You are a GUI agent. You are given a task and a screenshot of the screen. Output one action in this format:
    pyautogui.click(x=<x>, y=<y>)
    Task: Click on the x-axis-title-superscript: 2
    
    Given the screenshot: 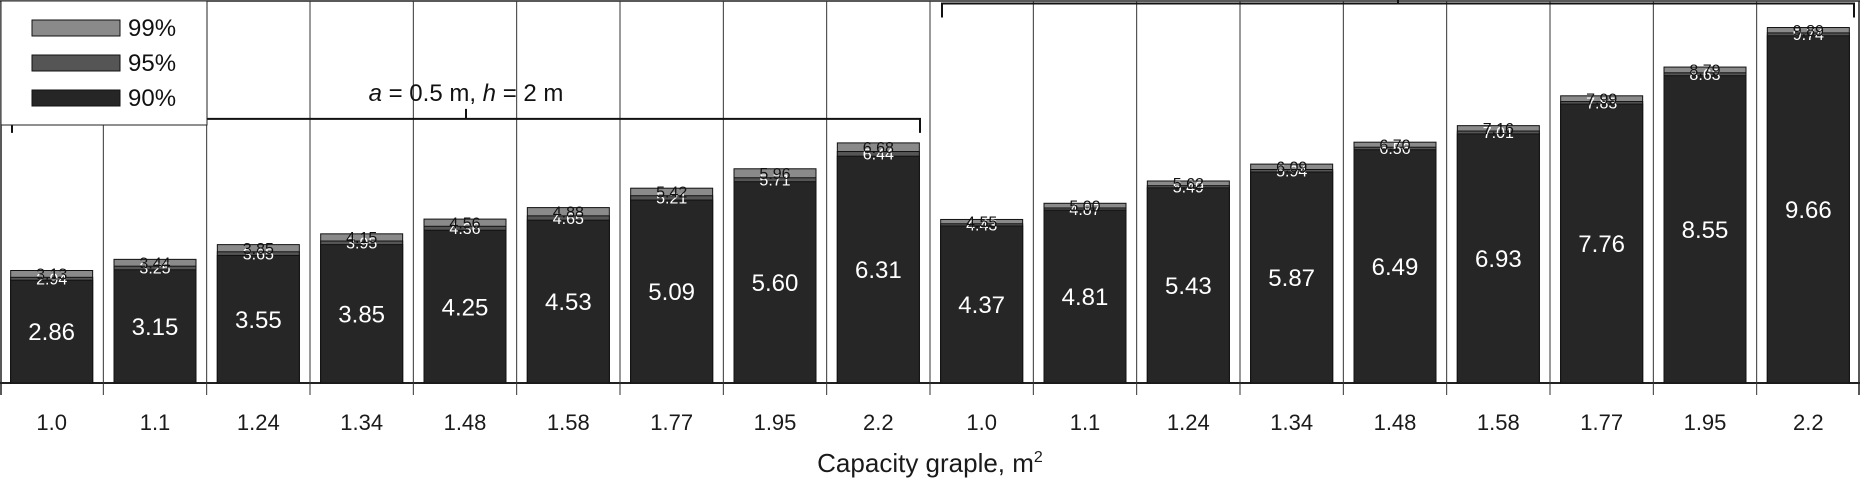 What is the action you would take?
    pyautogui.click(x=1038, y=457)
    